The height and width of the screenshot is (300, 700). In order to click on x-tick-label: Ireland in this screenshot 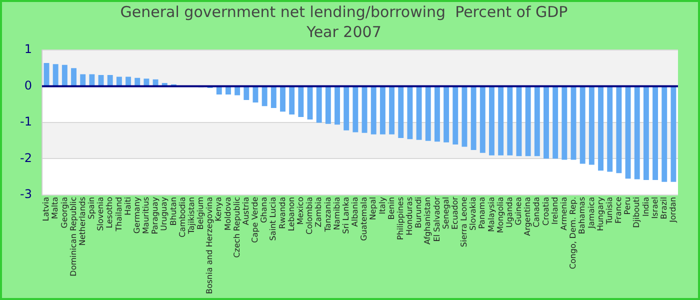, I will do `click(555, 210)`.